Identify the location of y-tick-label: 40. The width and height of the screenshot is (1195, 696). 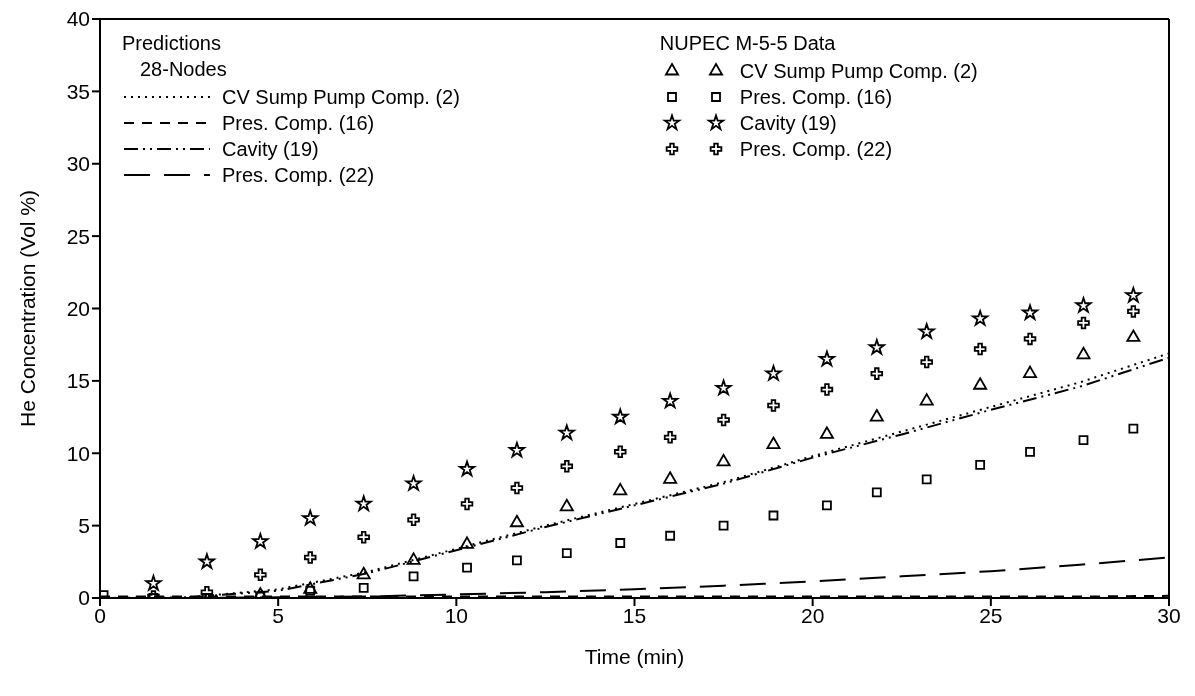
(78, 19).